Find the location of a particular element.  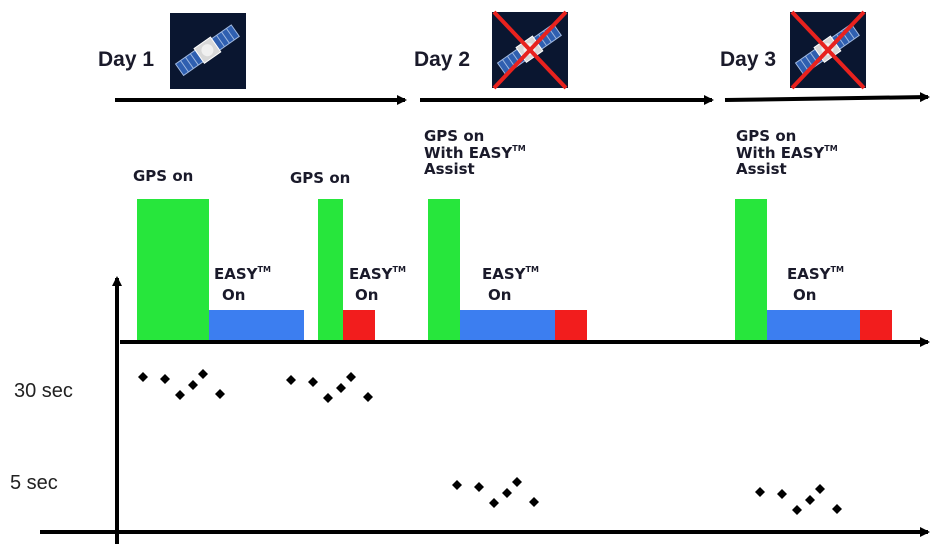

day2-label: Day 2 is located at coordinates (442, 59).